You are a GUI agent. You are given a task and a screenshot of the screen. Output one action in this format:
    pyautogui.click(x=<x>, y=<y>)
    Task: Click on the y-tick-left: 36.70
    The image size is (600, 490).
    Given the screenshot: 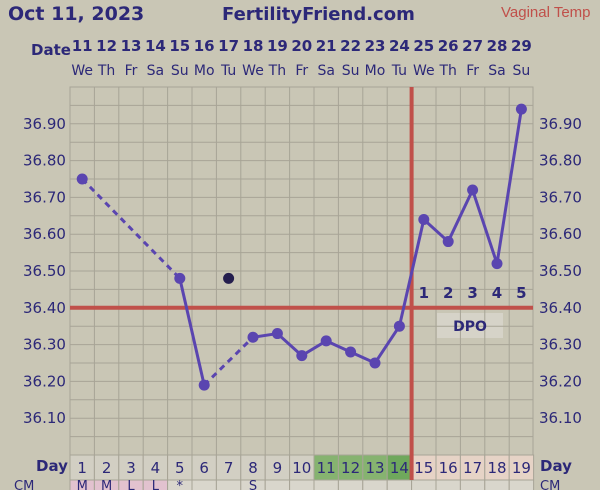 What is the action you would take?
    pyautogui.click(x=44, y=197)
    